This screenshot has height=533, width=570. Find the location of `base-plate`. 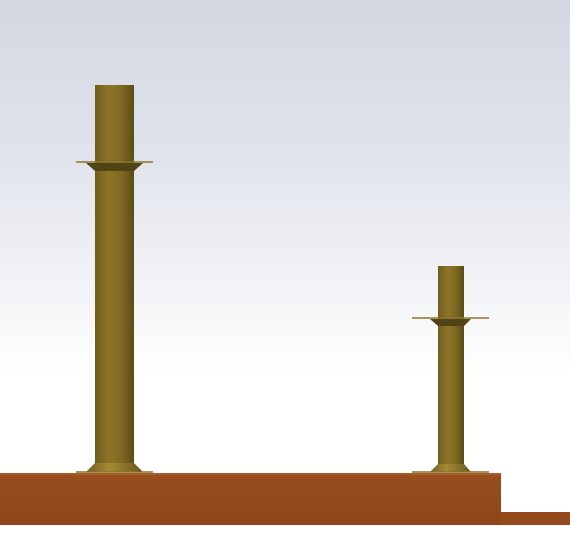

base-plate is located at coordinates (285, 499).